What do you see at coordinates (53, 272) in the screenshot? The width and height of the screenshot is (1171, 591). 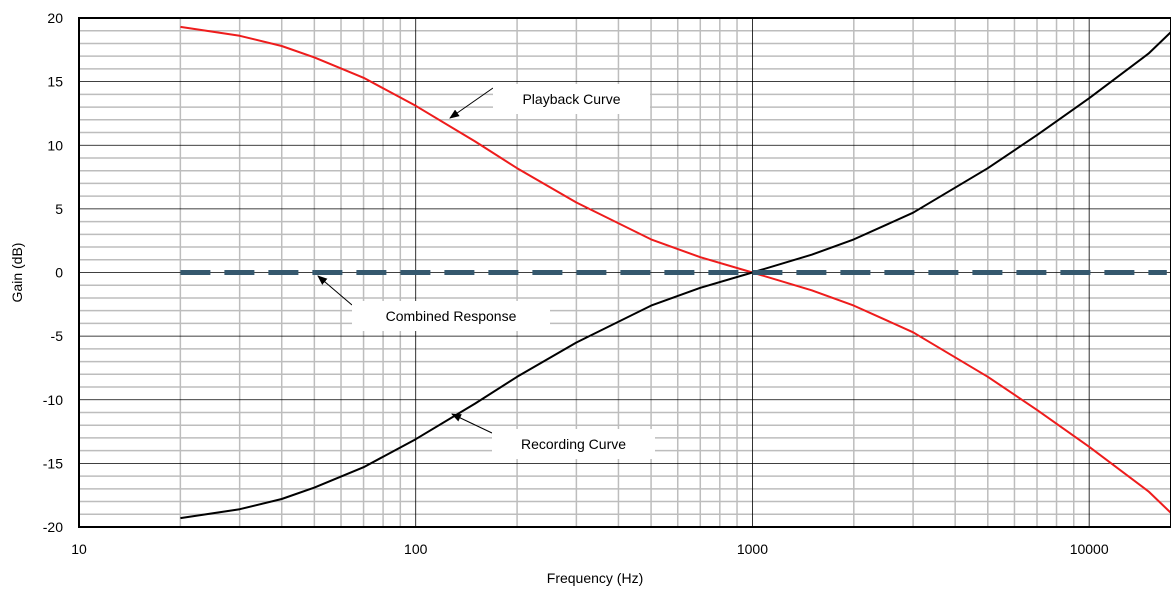 I see `y-tick-labels: 20 15 10 5 0 -5 -10 -15 -20` at bounding box center [53, 272].